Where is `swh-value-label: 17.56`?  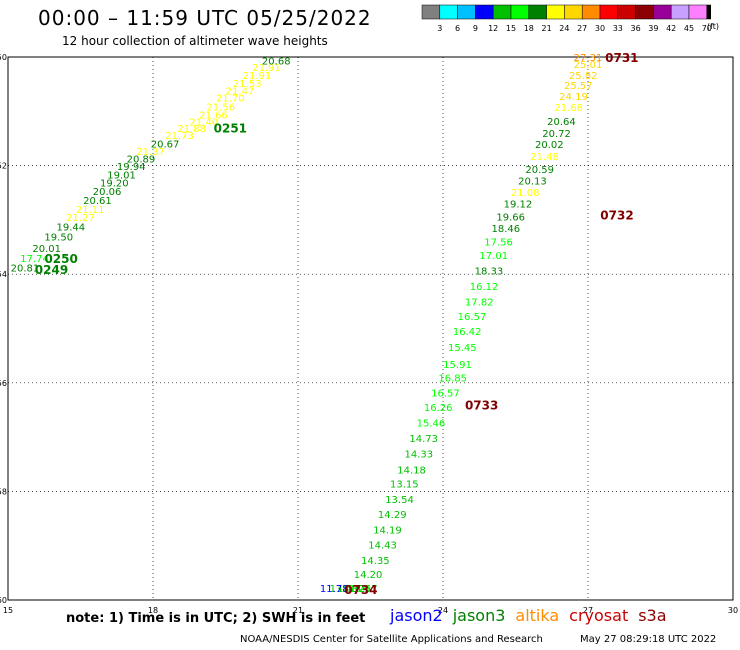
swh-value-label: 17.56 is located at coordinates (498, 243).